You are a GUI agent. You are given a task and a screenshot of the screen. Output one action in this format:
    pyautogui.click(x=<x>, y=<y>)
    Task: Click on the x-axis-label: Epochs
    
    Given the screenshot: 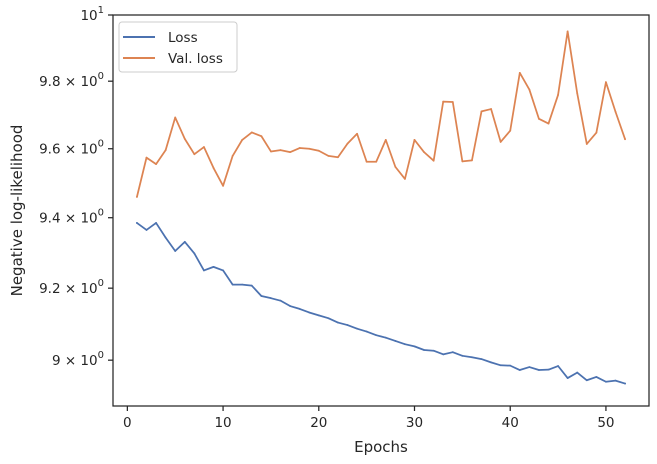 What is the action you would take?
    pyautogui.click(x=381, y=447)
    